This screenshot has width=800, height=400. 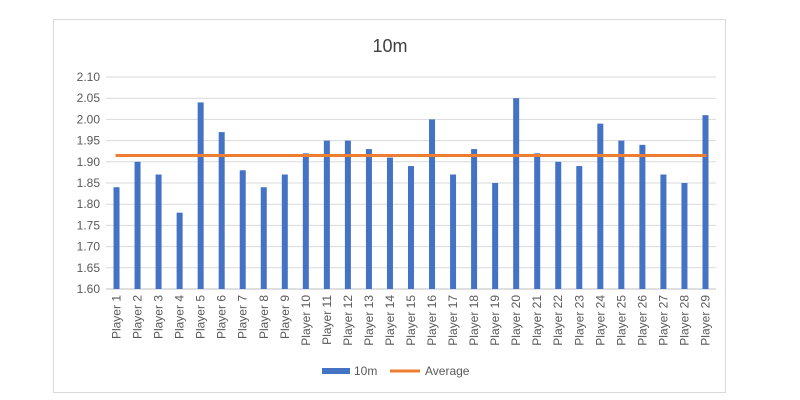 What do you see at coordinates (336, 371) in the screenshot?
I see `legend-swatch-10m` at bounding box center [336, 371].